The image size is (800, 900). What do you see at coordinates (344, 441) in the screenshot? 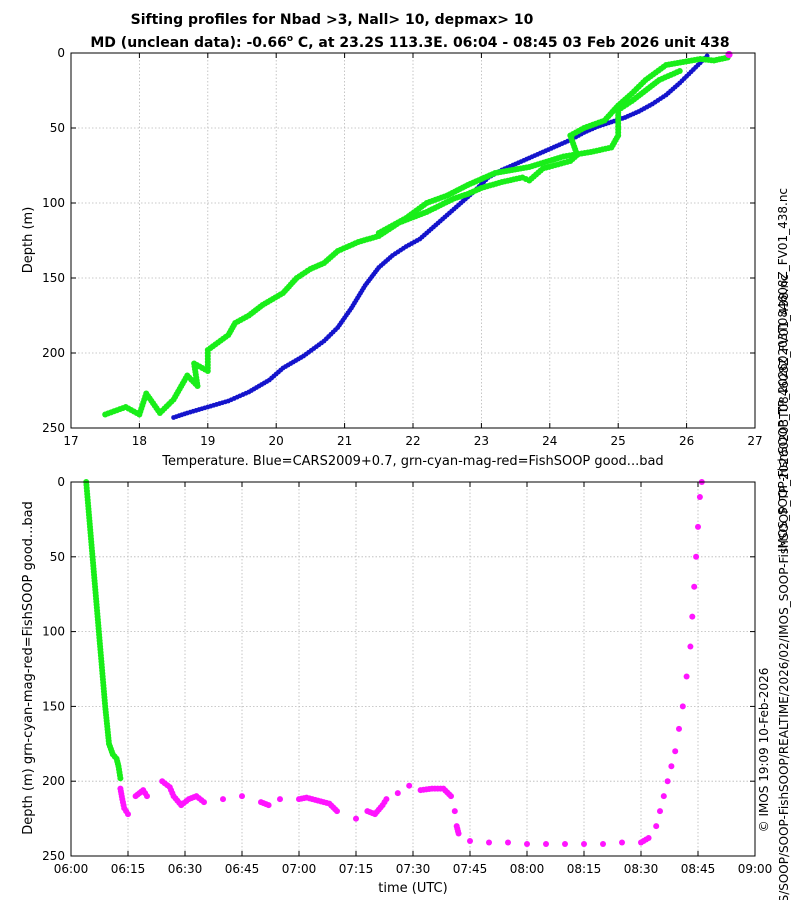
I see `x-tick-label: 21` at bounding box center [344, 441].